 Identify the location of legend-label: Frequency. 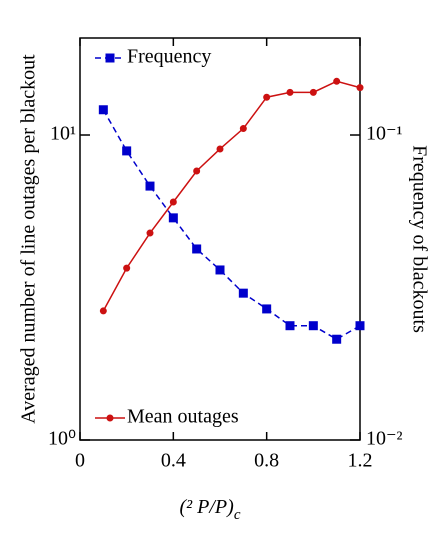
(169, 57).